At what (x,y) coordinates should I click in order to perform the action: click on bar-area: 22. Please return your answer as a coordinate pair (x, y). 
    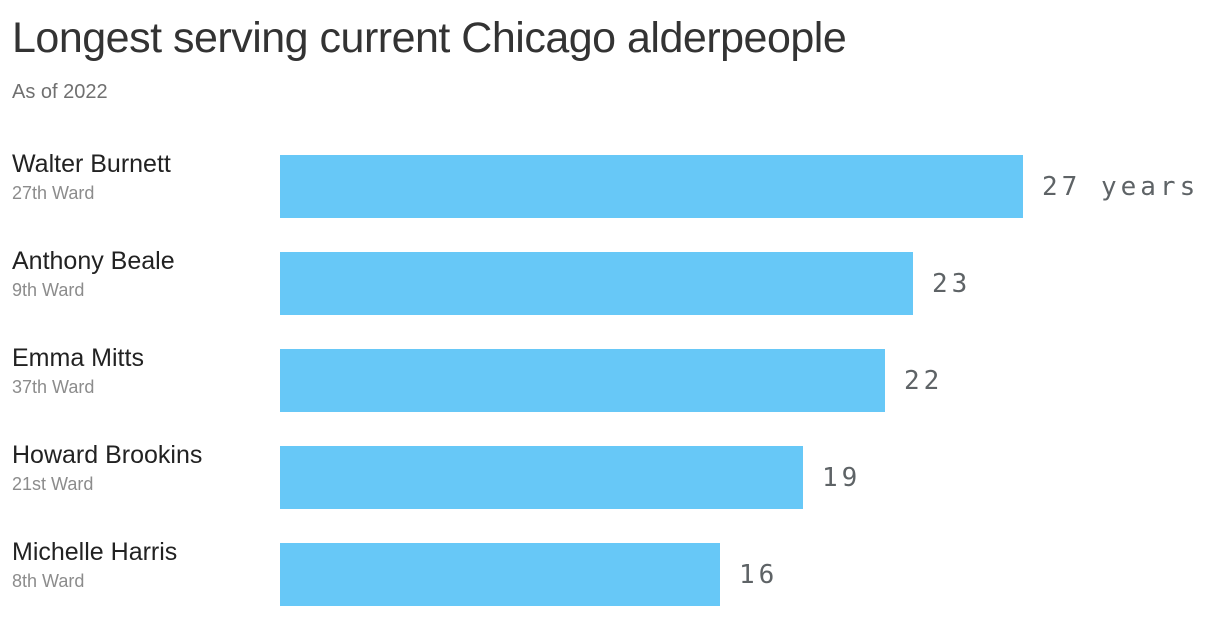
    Looking at the image, I should click on (750, 380).